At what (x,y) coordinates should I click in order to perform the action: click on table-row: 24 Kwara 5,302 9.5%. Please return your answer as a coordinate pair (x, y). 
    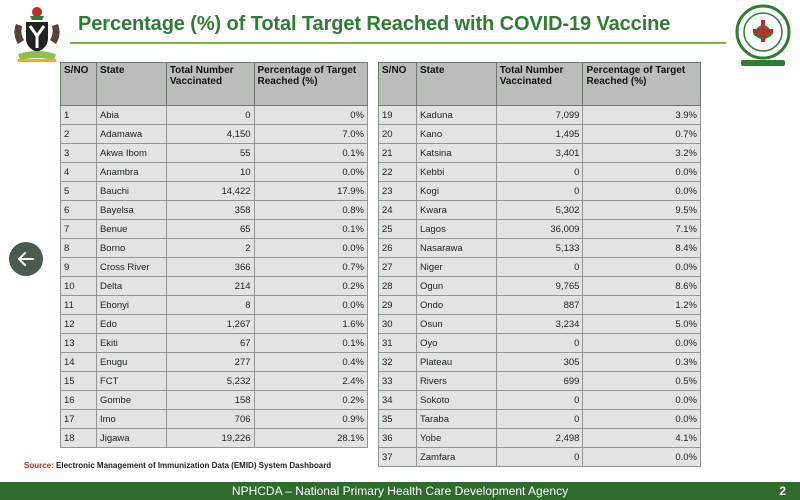
    Looking at the image, I should click on (539, 210).